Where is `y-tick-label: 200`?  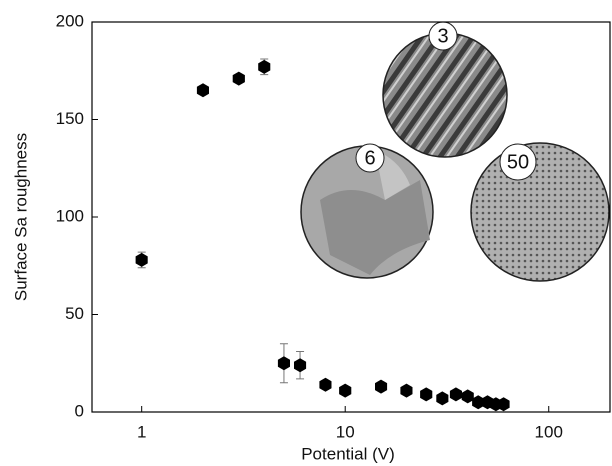 y-tick-label: 200 is located at coordinates (70, 20).